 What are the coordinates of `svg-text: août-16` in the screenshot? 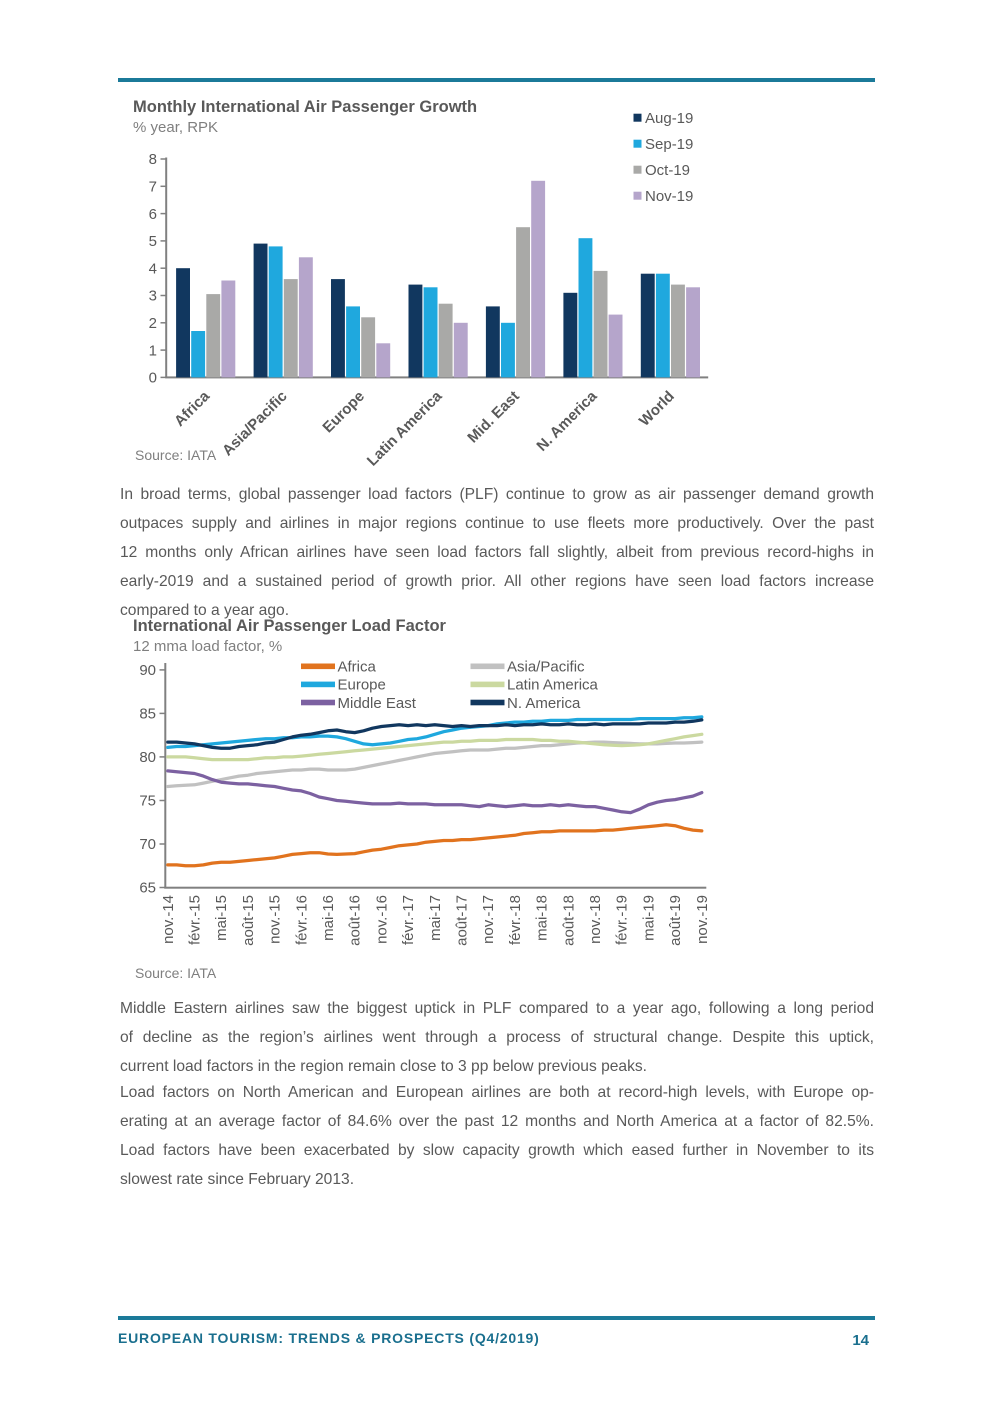 It's located at (355, 920).